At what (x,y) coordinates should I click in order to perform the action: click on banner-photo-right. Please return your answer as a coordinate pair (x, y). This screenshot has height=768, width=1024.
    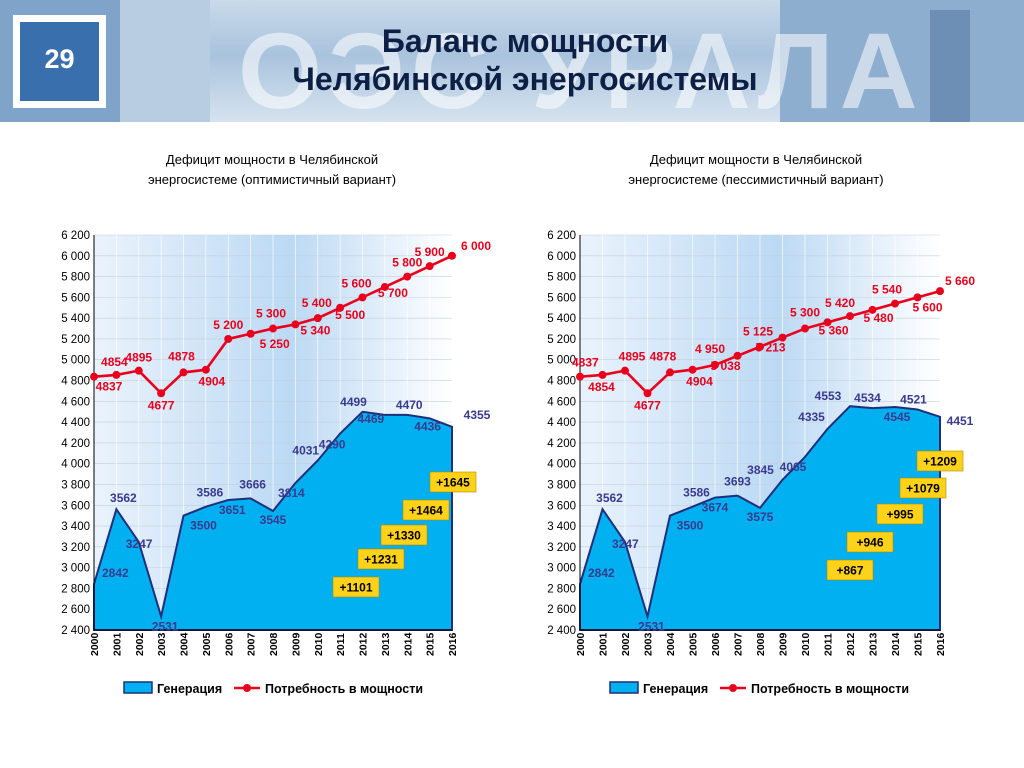
    Looking at the image, I should click on (902, 61).